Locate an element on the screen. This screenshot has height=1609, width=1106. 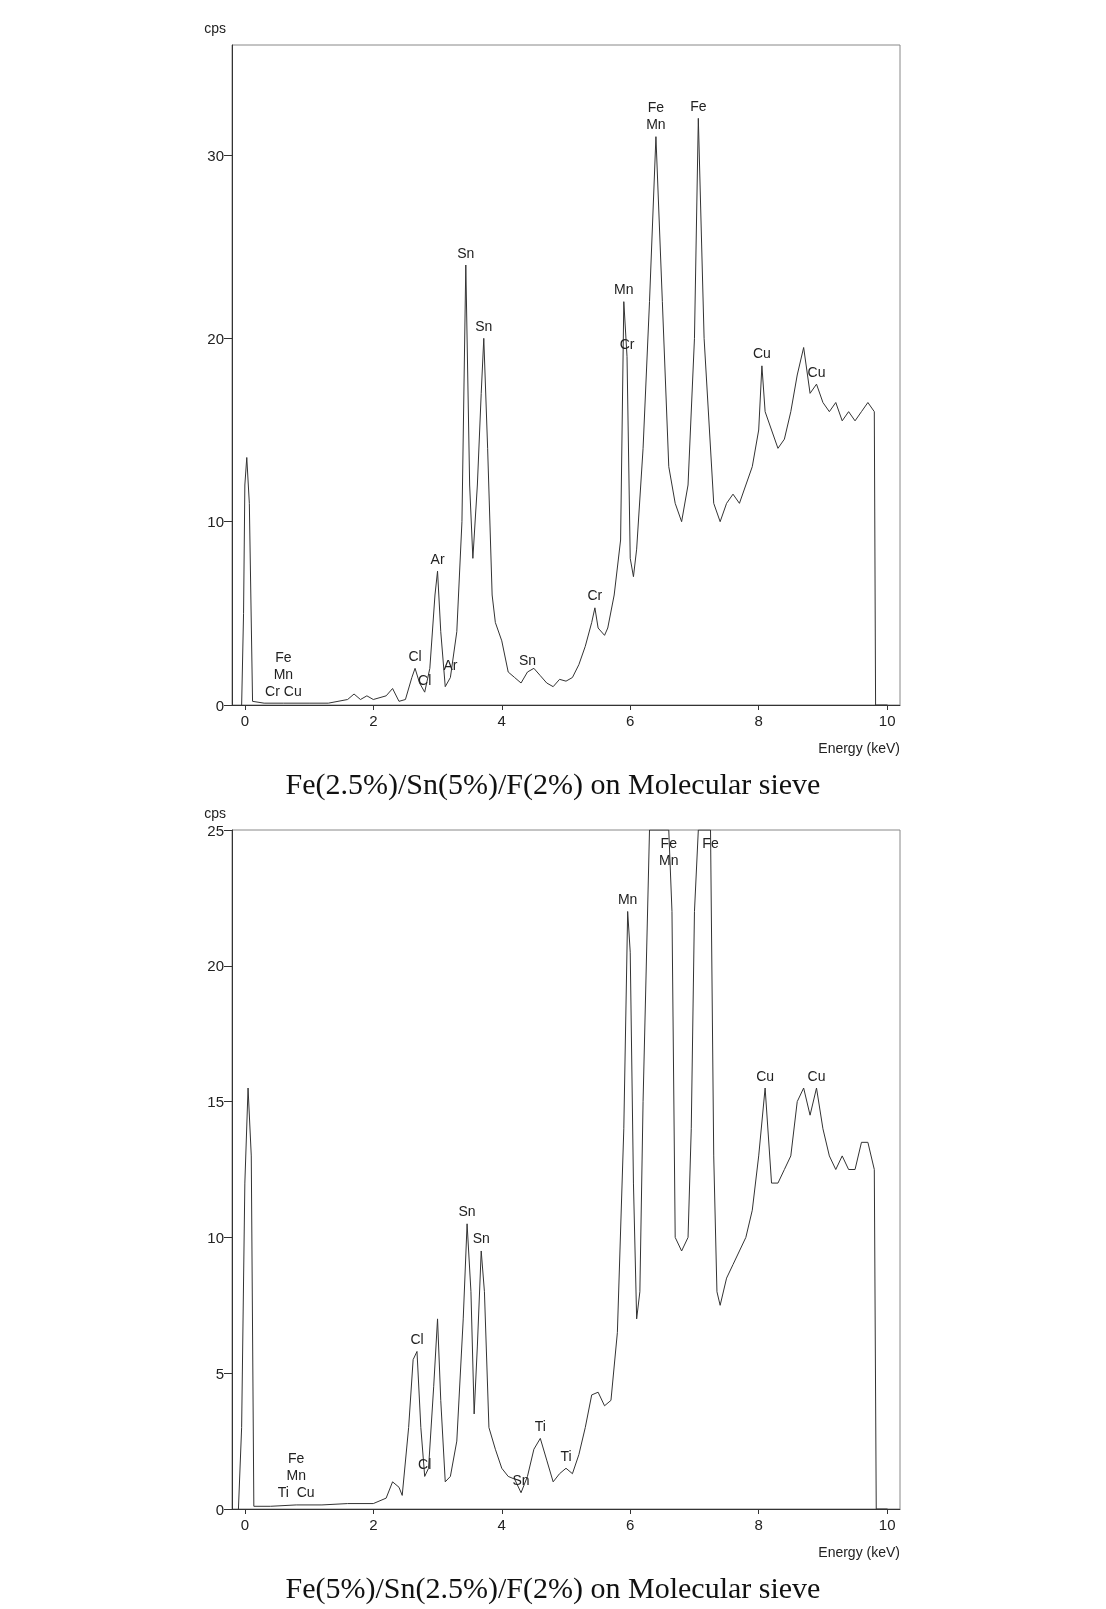
annotation: Fe Mn is located at coordinates (656, 116).